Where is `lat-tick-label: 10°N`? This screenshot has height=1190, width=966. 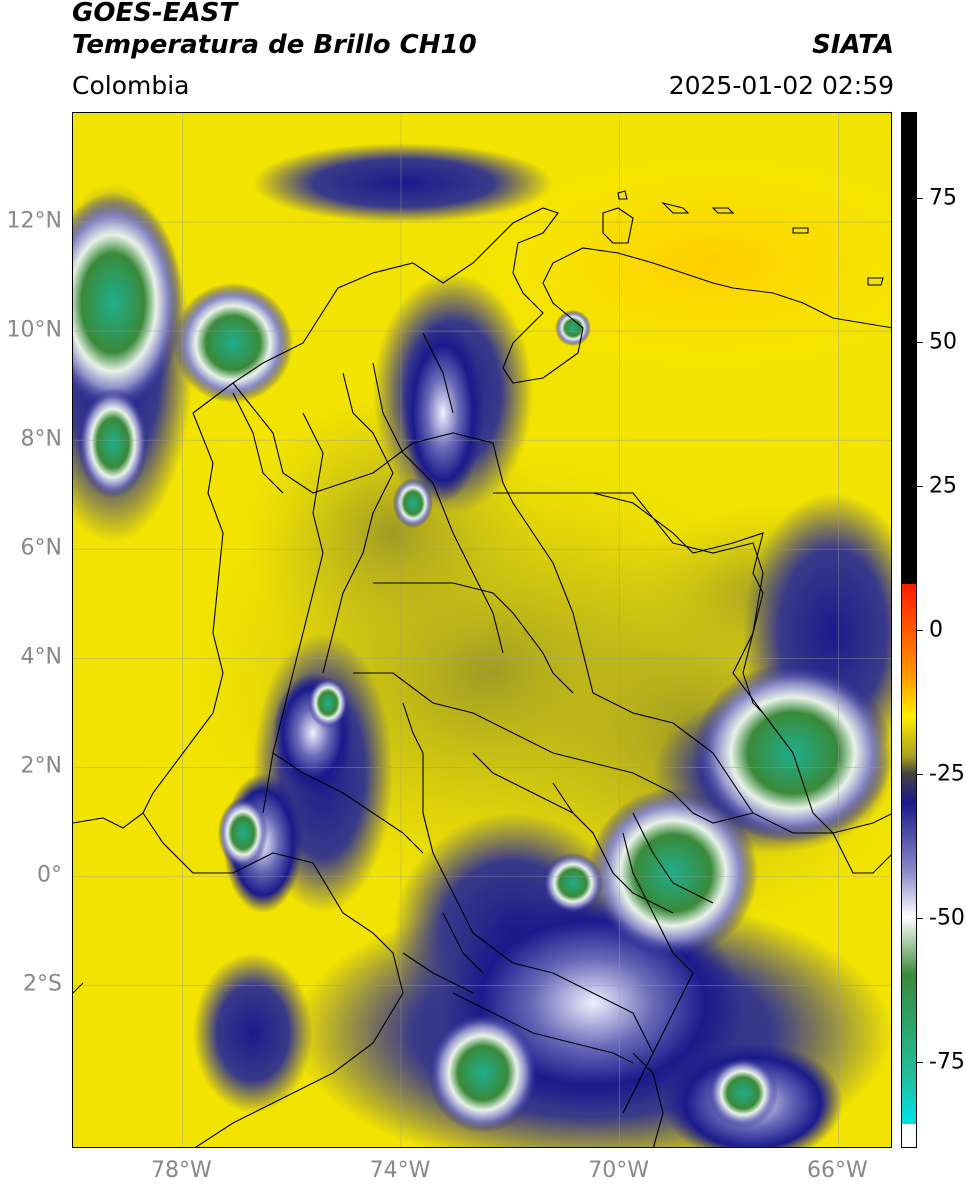
lat-tick-label: 10°N is located at coordinates (34, 330).